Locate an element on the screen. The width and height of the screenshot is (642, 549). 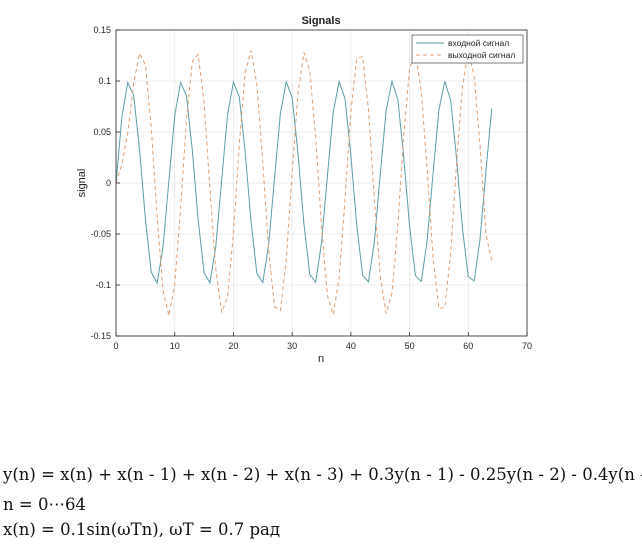
y-axis-label: signal is located at coordinates (82, 183).